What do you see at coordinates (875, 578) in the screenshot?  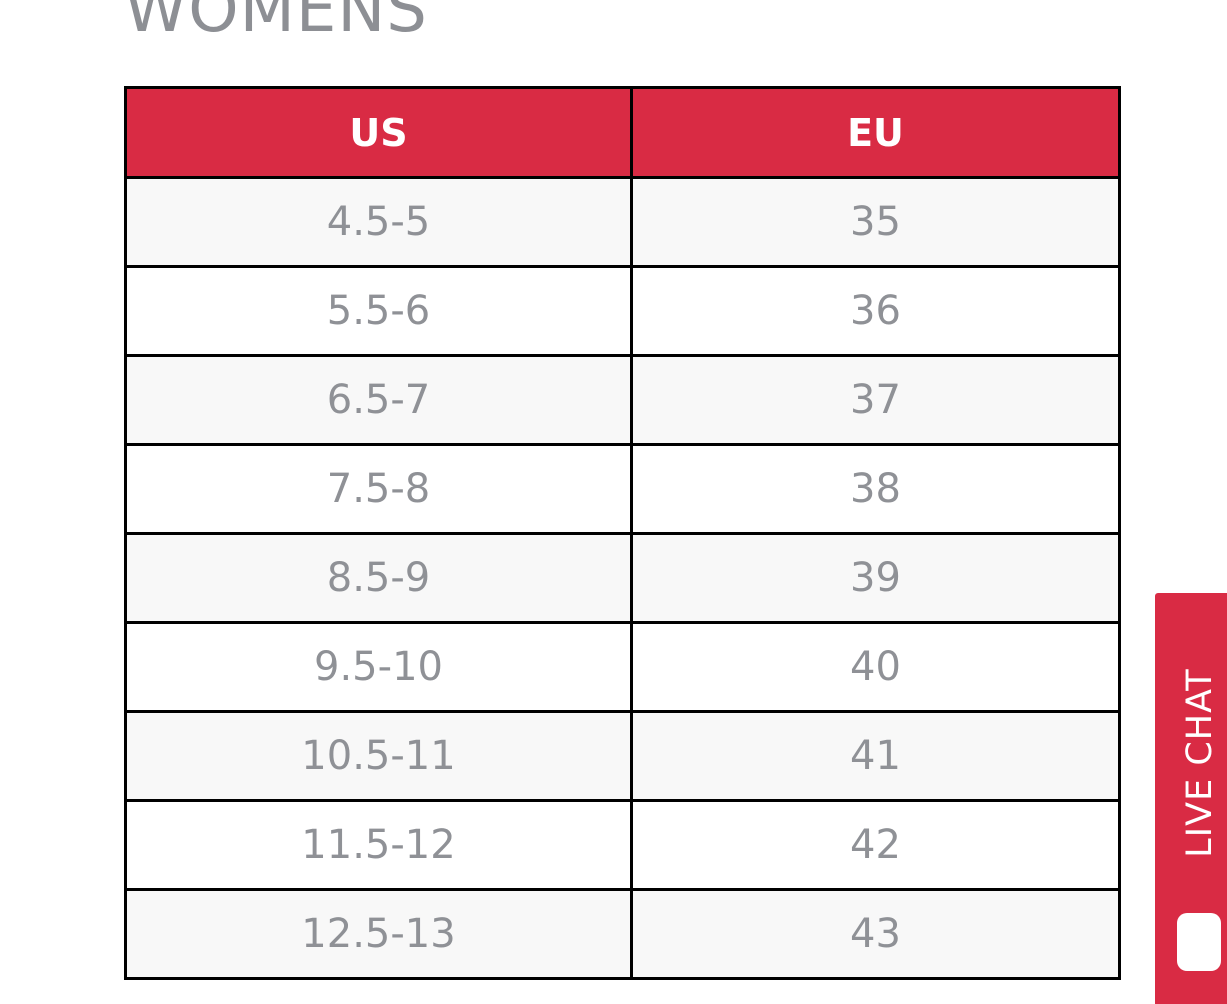 I see `eu-size-cell: 39` at bounding box center [875, 578].